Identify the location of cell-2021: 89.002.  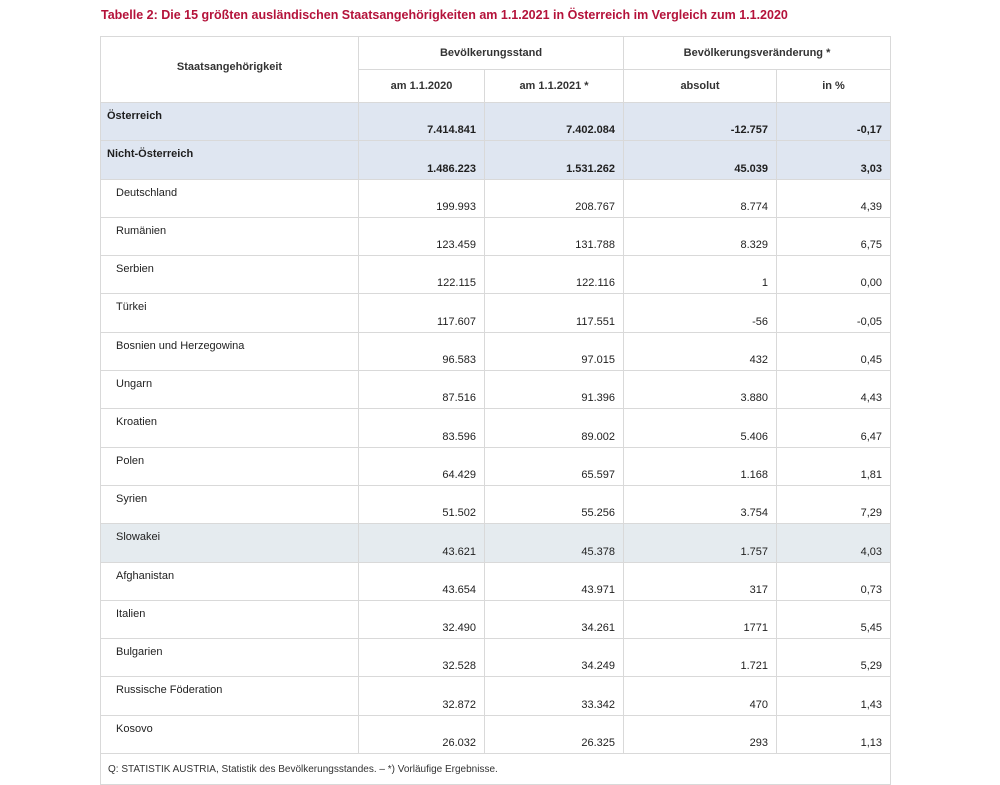
(554, 428).